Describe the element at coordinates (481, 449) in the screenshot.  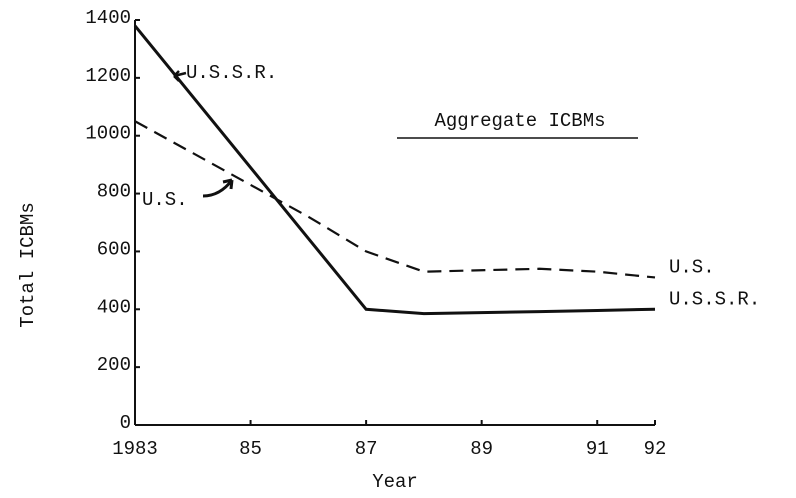
I see `x-tick-label: 89` at that location.